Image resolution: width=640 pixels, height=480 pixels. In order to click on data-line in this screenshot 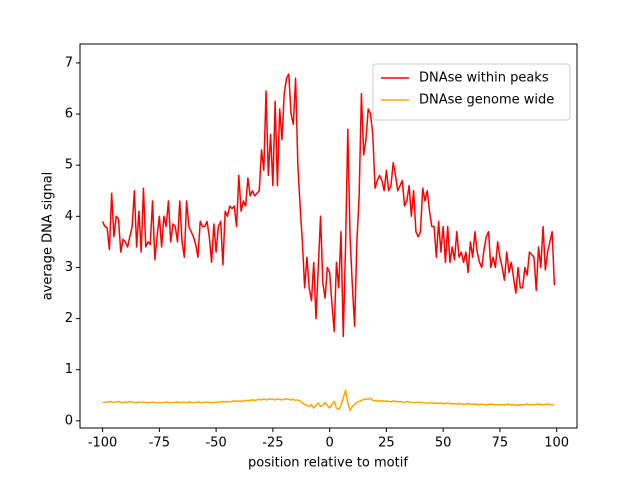, I will do `click(328, 400)`.